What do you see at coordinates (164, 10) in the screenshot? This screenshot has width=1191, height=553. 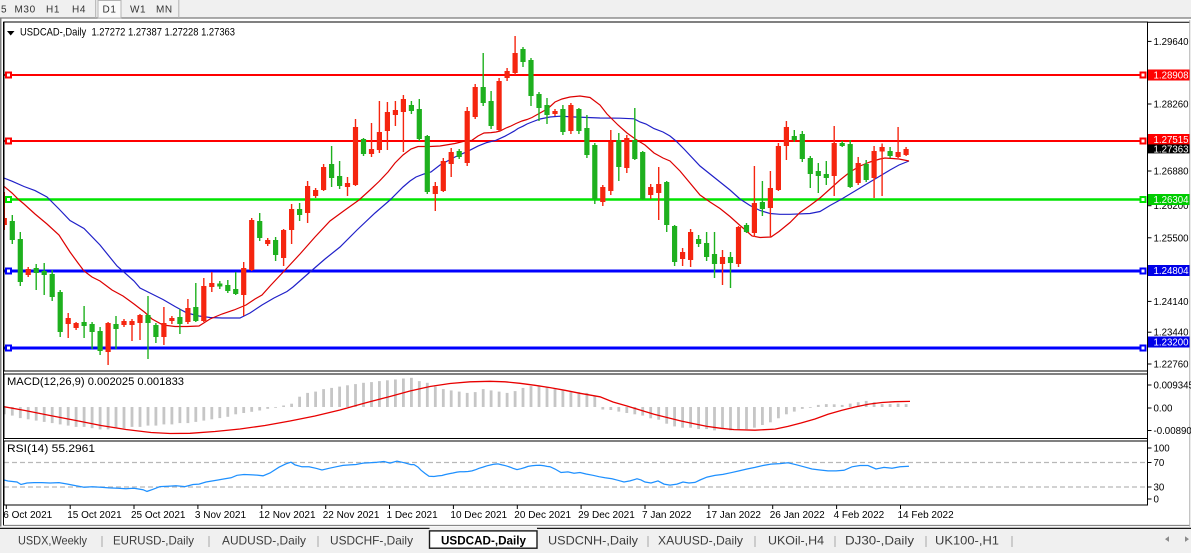 I see `svg-text: MN` at bounding box center [164, 10].